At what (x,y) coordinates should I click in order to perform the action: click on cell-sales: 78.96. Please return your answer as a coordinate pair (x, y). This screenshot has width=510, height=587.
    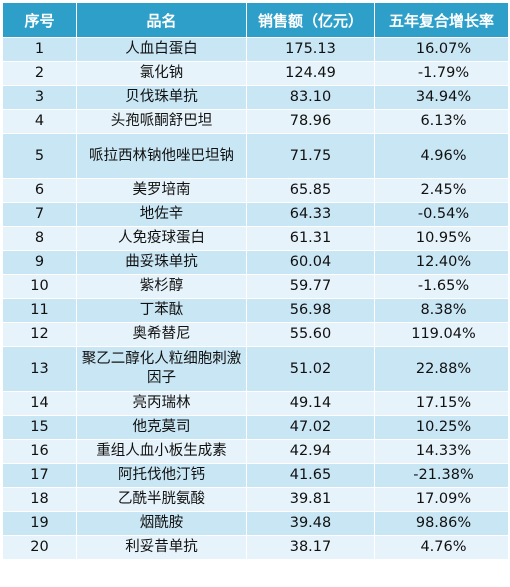
    Looking at the image, I should click on (310, 121).